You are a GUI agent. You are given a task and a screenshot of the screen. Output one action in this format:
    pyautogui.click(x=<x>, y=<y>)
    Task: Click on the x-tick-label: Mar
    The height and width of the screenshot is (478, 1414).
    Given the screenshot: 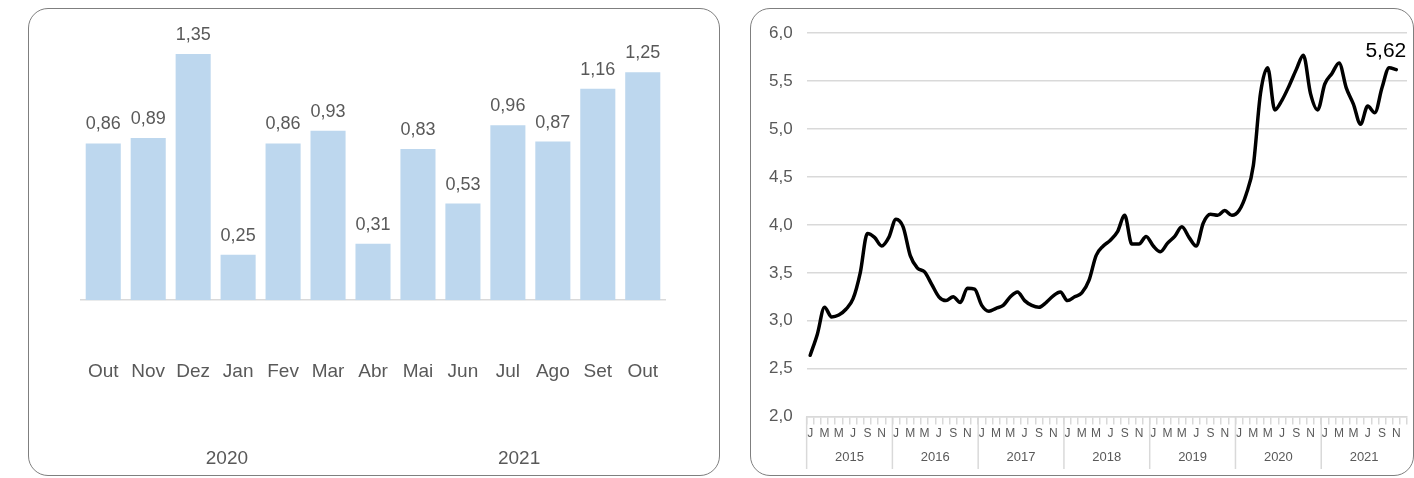 What is the action you would take?
    pyautogui.click(x=328, y=370)
    